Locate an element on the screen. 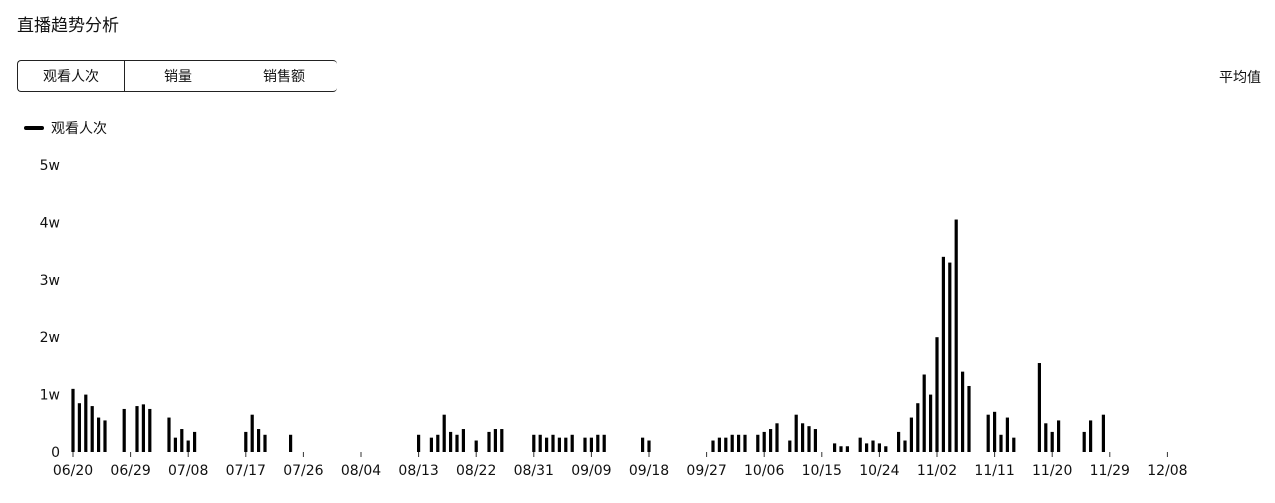 This screenshot has height=503, width=1275. x-tick-label: 09/18 is located at coordinates (649, 471).